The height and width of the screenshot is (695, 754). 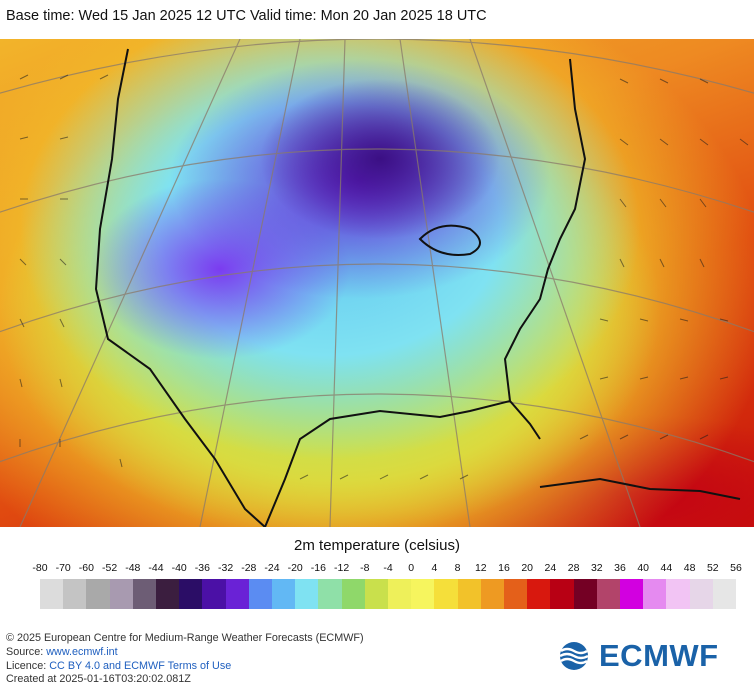 What do you see at coordinates (712, 568) in the screenshot?
I see `legend-tick-label: 52` at bounding box center [712, 568].